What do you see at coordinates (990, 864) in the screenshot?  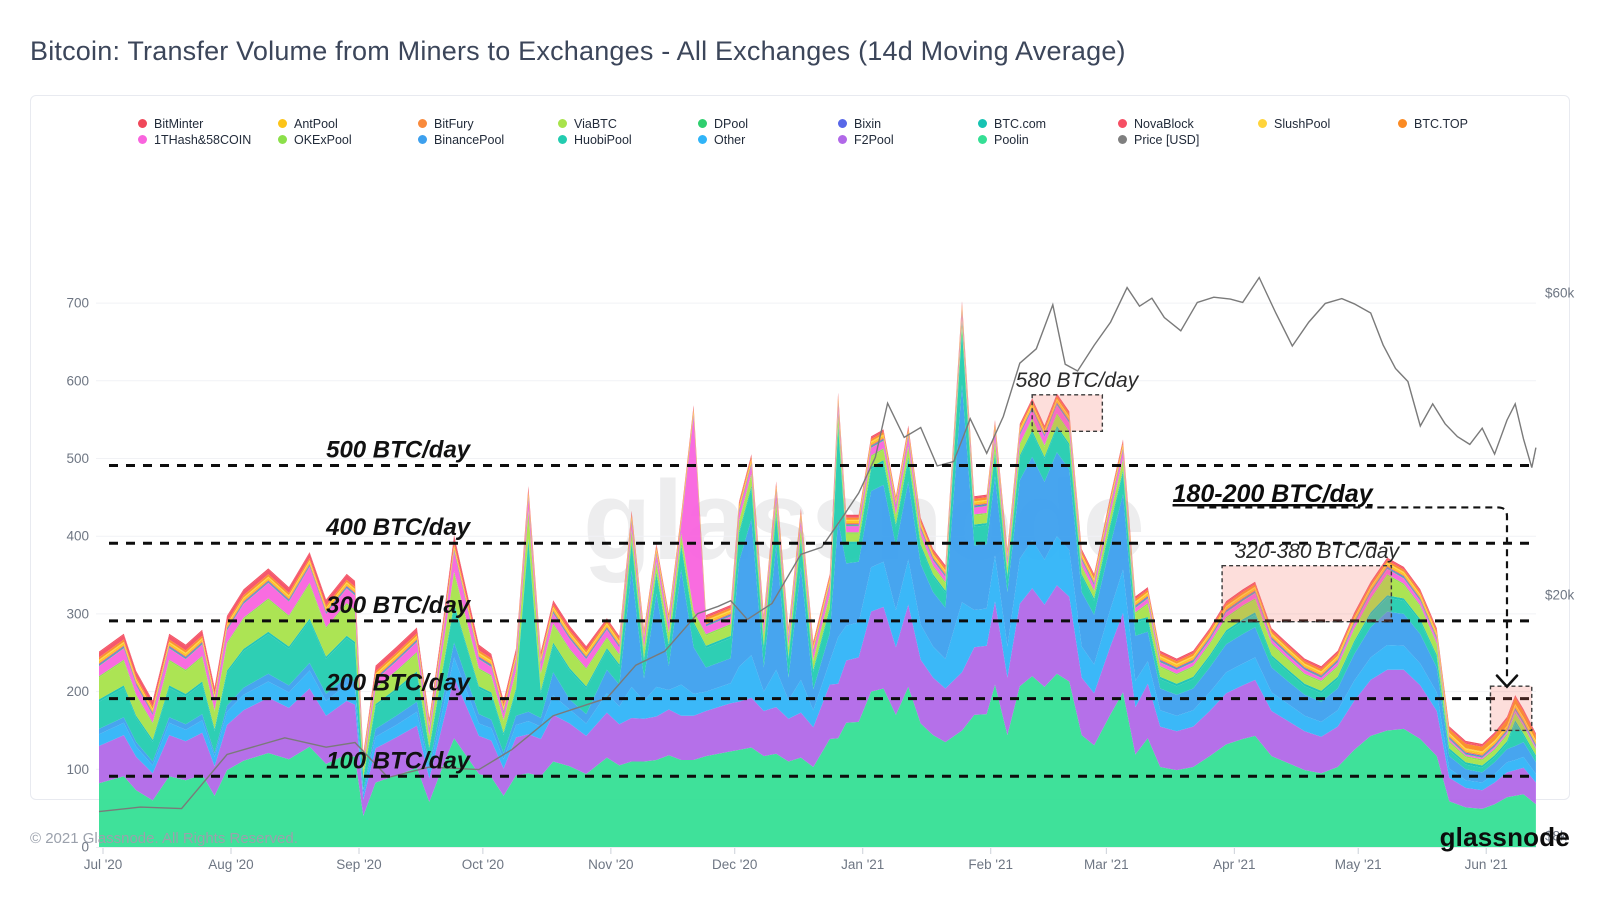 I see `x-axis-tick-label: Feb '21` at bounding box center [990, 864].